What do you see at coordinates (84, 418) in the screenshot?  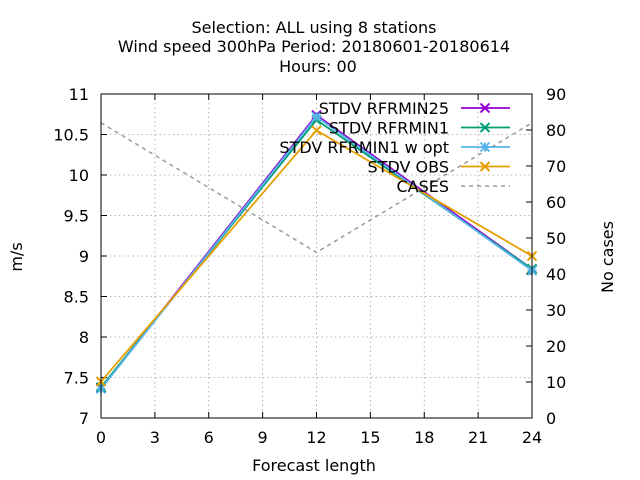 I see `y-tick-label: 7` at bounding box center [84, 418].